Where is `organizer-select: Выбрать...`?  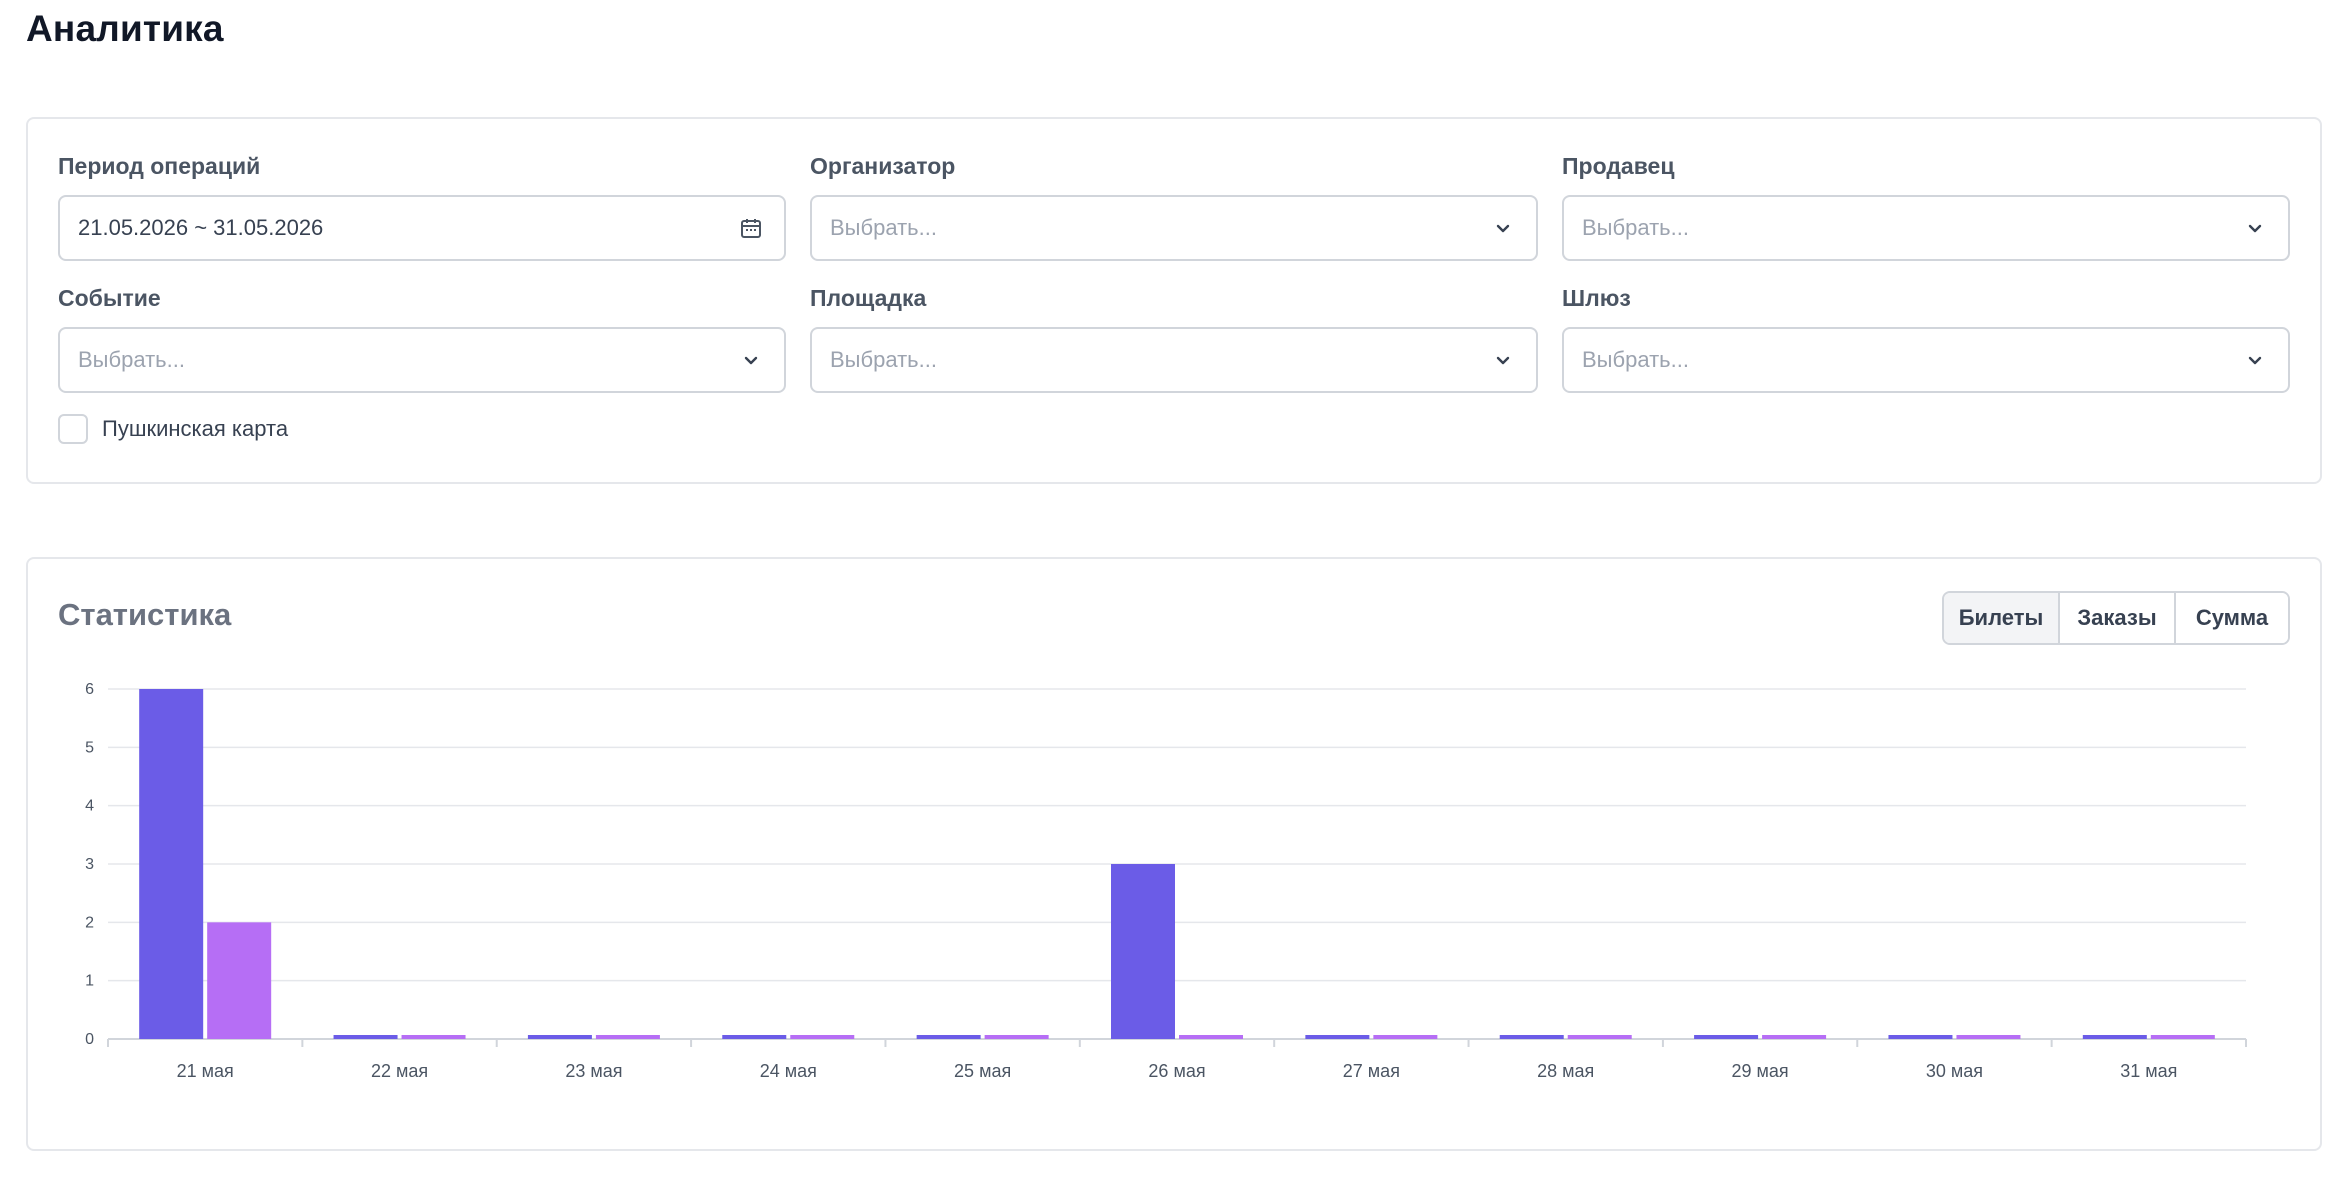
organizer-select: Выбрать... is located at coordinates (1174, 228).